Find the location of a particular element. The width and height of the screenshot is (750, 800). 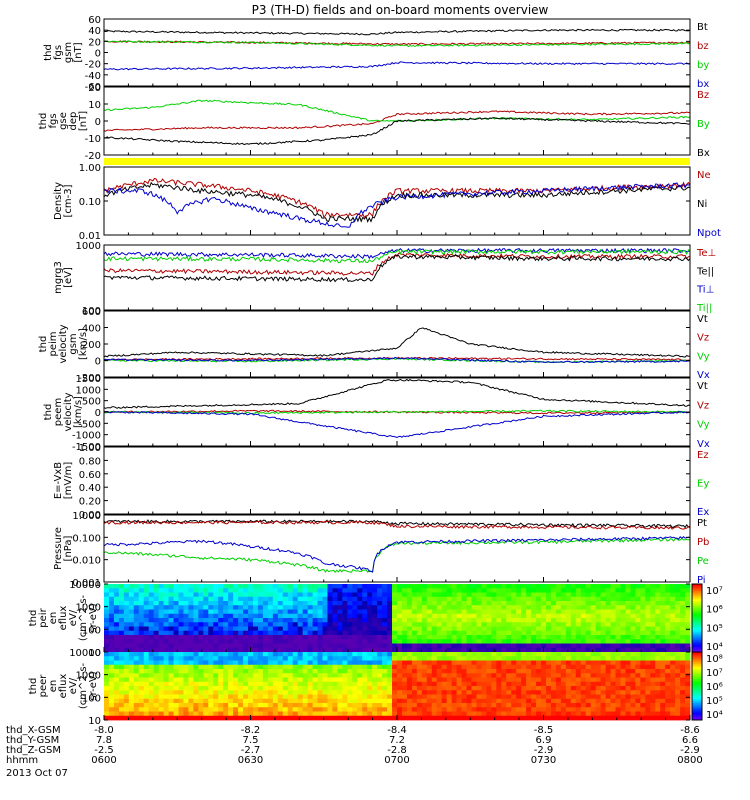

y-axis-label: E=-VxB is located at coordinates (58, 480).